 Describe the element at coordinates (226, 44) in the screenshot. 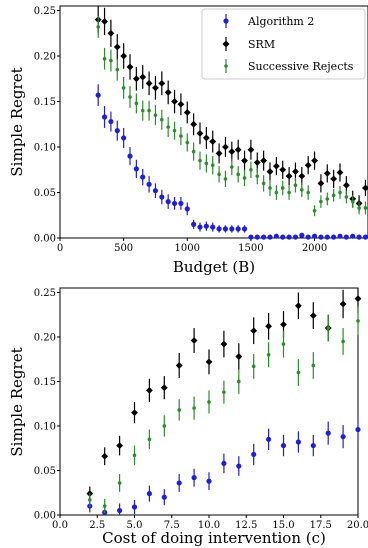

I see `legend-marker` at that location.